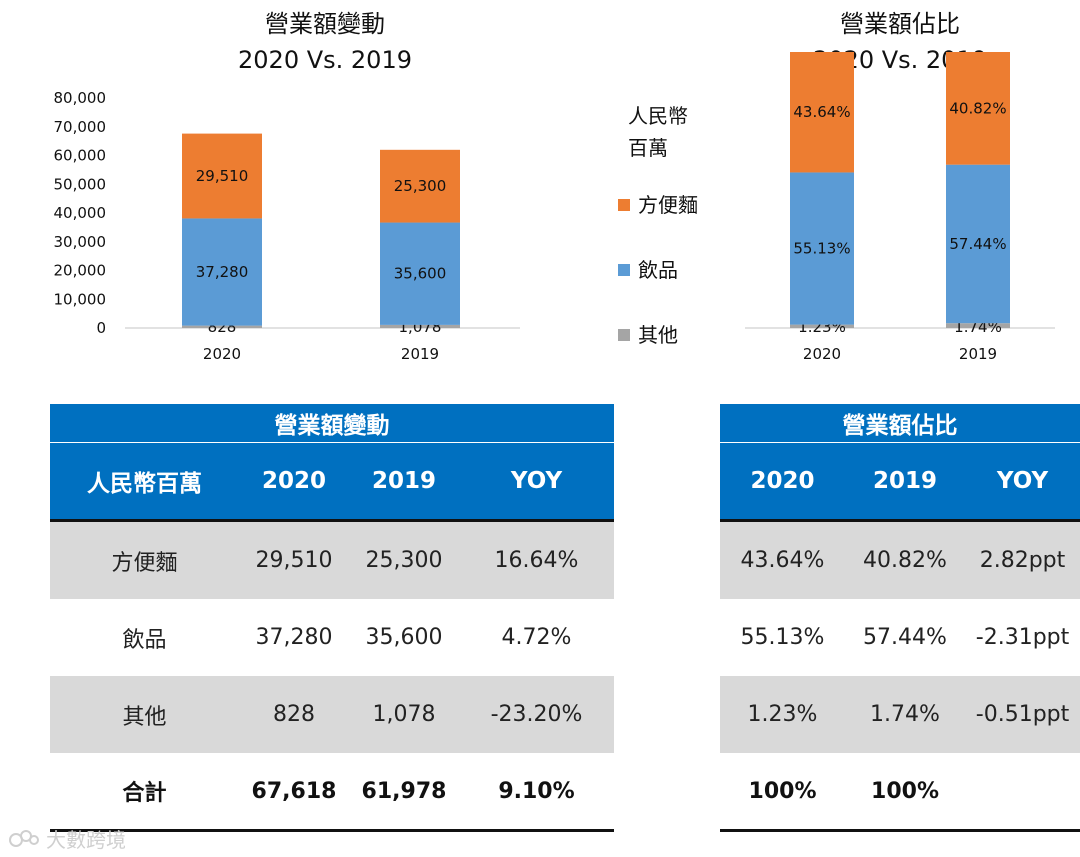 The height and width of the screenshot is (857, 1080). Describe the element at coordinates (782, 482) in the screenshot. I see `share-col-header-2020: 2020` at that location.